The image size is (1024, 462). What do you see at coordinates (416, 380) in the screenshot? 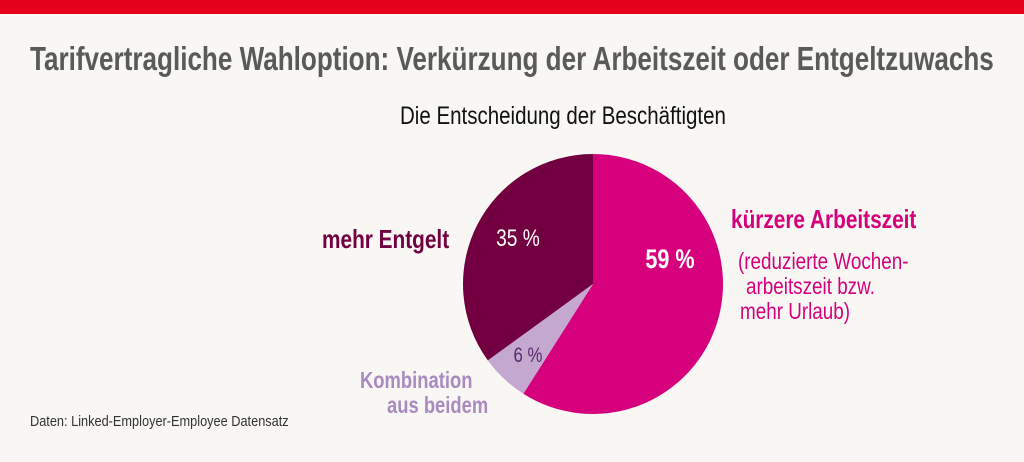
I see `label-kombination-1: Kombination` at bounding box center [416, 380].